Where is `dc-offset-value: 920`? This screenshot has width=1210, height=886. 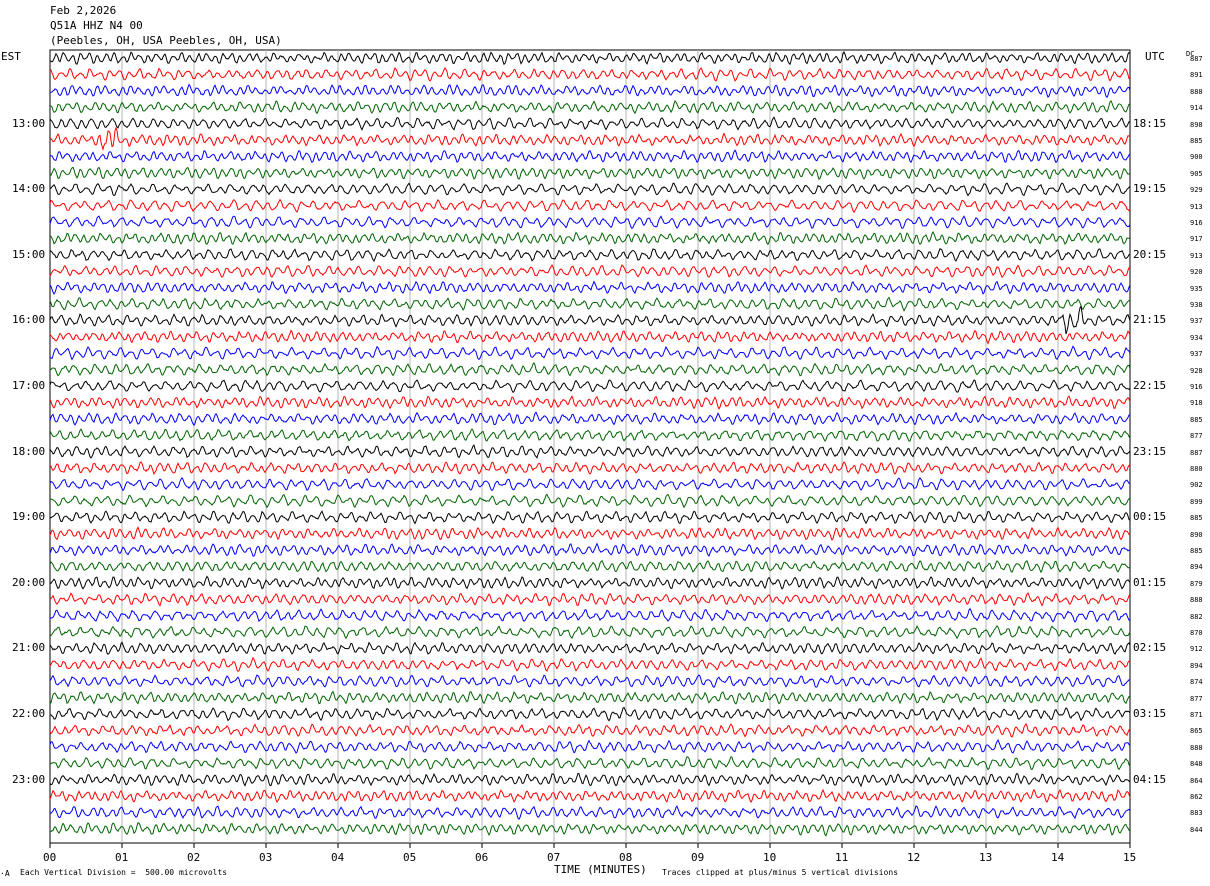
dc-offset-value: 920 is located at coordinates (1196, 272).